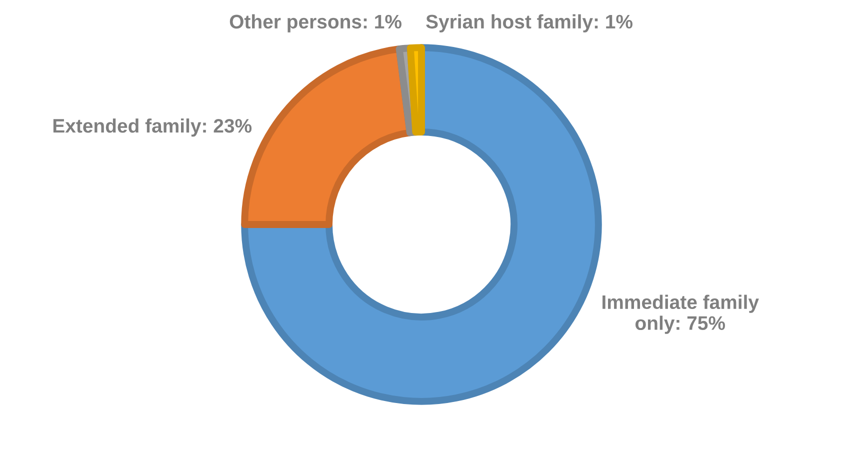 Image resolution: width=843 pixels, height=449 pixels. I want to click on slice-label: Other persons: 1%, so click(316, 23).